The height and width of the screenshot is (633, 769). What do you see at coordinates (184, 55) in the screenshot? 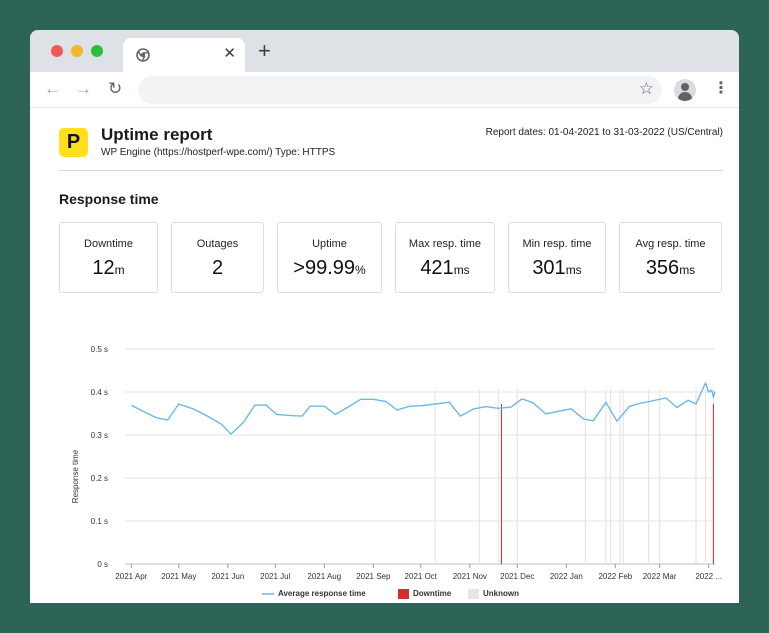
I see `browser-tab: ✕` at bounding box center [184, 55].